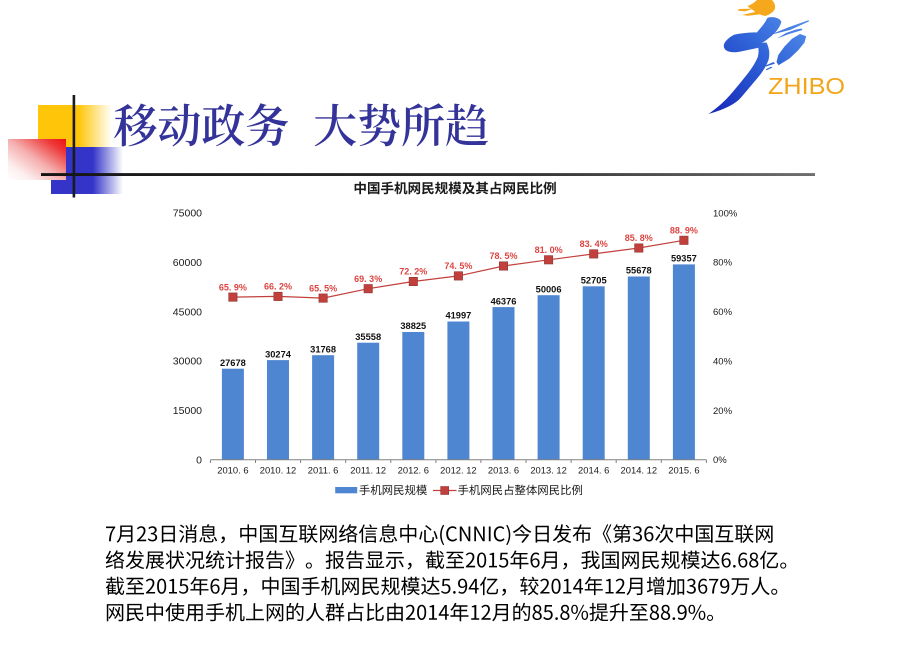 This screenshot has height=665, width=900. Describe the element at coordinates (723, 312) in the screenshot. I see `svg-text: 60%` at that location.